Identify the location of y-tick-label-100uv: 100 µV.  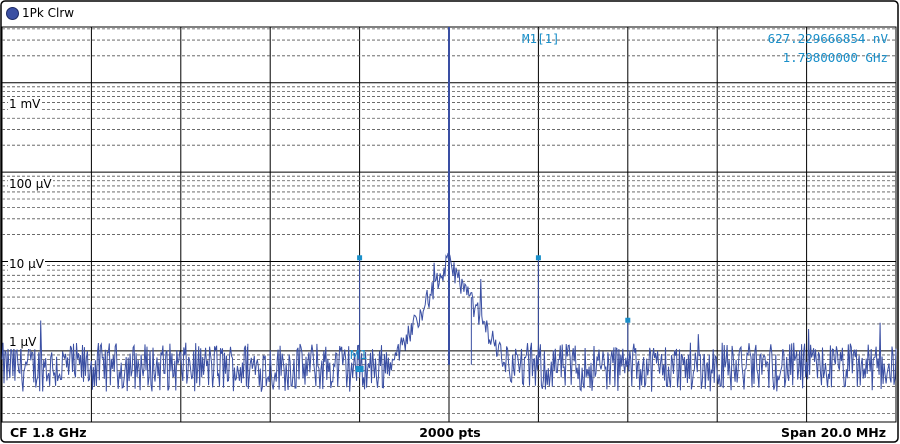
(30, 184).